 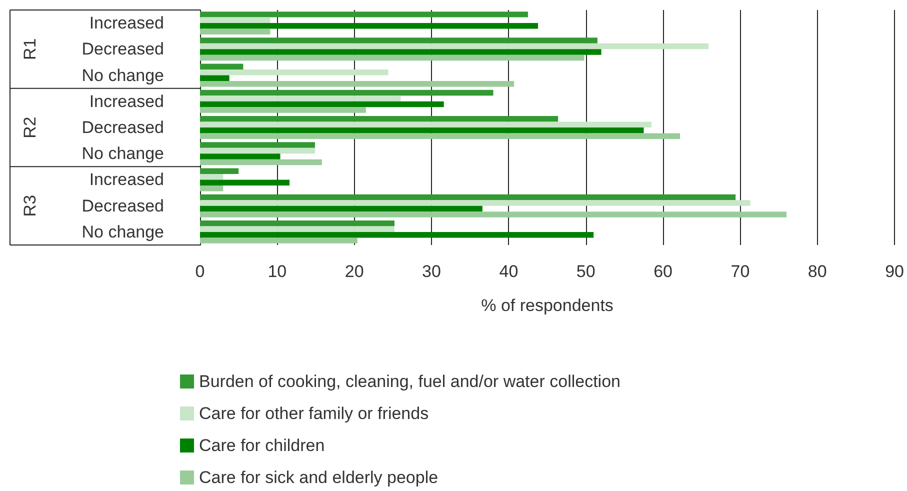 I want to click on x-tick-label: 70, so click(x=740, y=271).